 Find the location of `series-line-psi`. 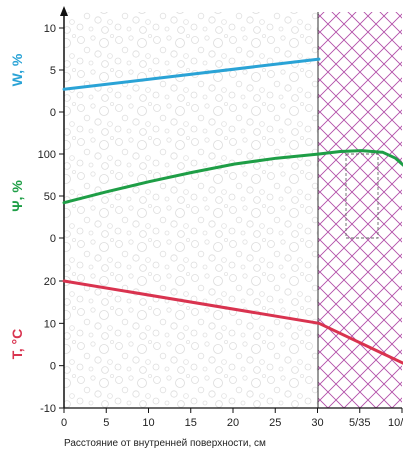

series-line-psi is located at coordinates (232, 177).